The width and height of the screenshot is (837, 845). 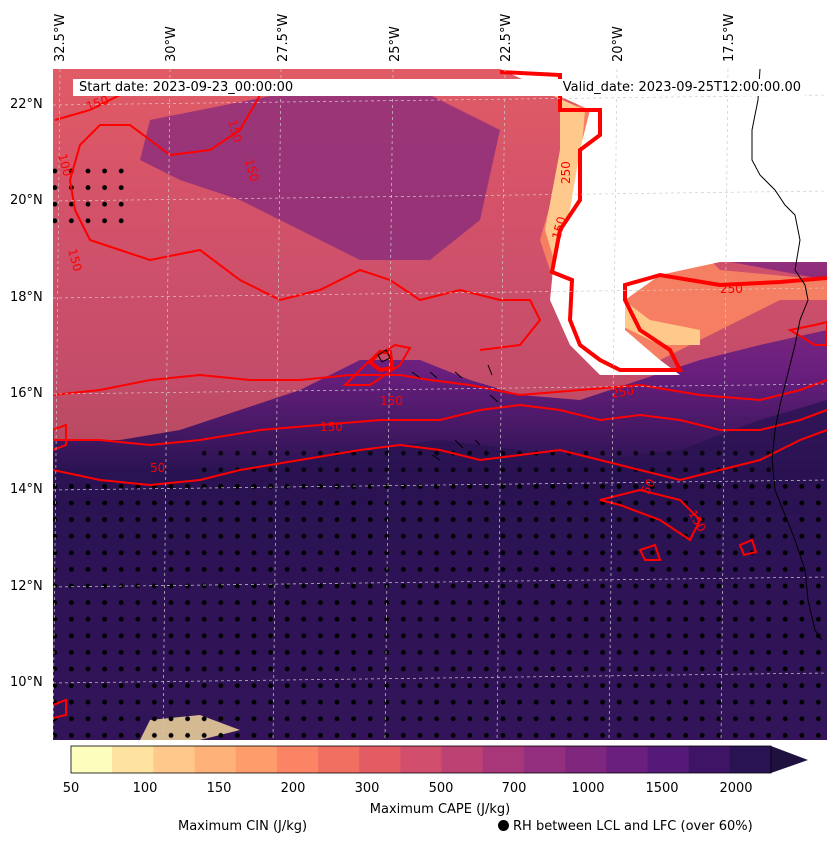 What do you see at coordinates (26, 297) in the screenshot?
I see `lat-label: 18°N` at bounding box center [26, 297].